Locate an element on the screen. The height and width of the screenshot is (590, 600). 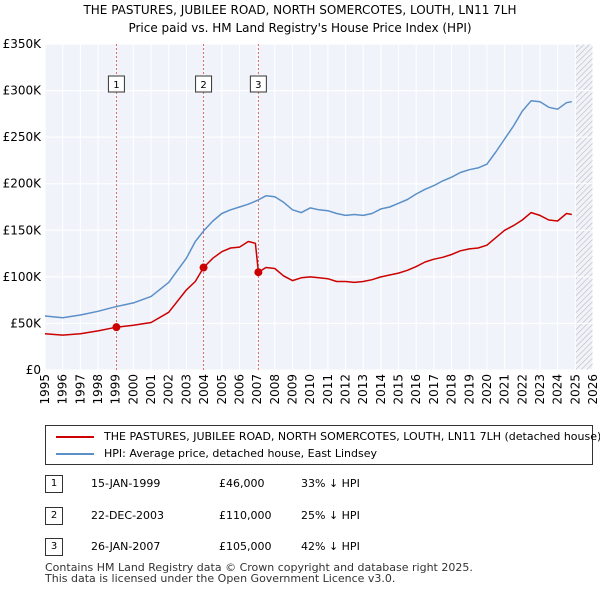
transaction-badge-label: 1 is located at coordinates (116, 85).